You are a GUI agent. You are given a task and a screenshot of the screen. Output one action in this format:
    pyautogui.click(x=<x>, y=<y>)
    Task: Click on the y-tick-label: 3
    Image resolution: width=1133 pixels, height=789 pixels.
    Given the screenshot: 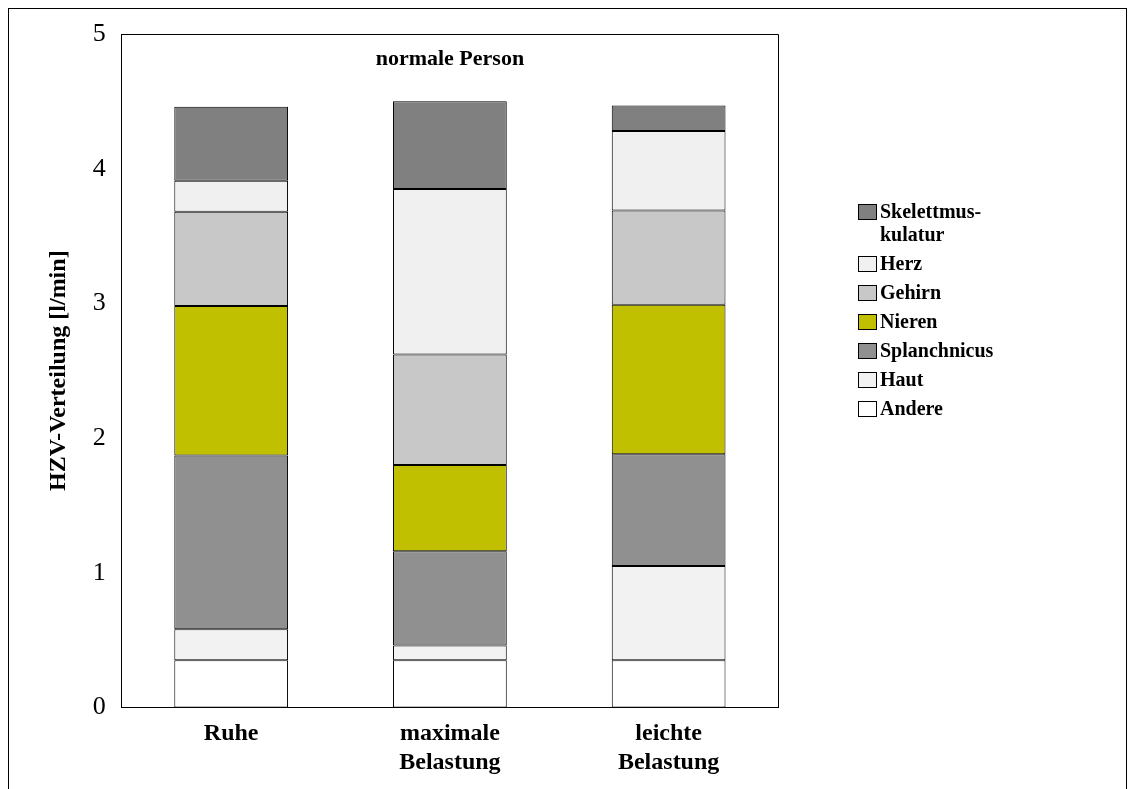 What is the action you would take?
    pyautogui.click(x=99, y=302)
    